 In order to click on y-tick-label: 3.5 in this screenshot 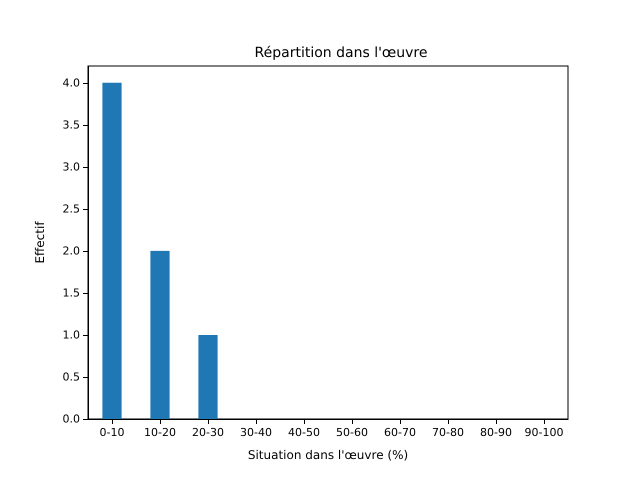, I will do `click(71, 125)`.